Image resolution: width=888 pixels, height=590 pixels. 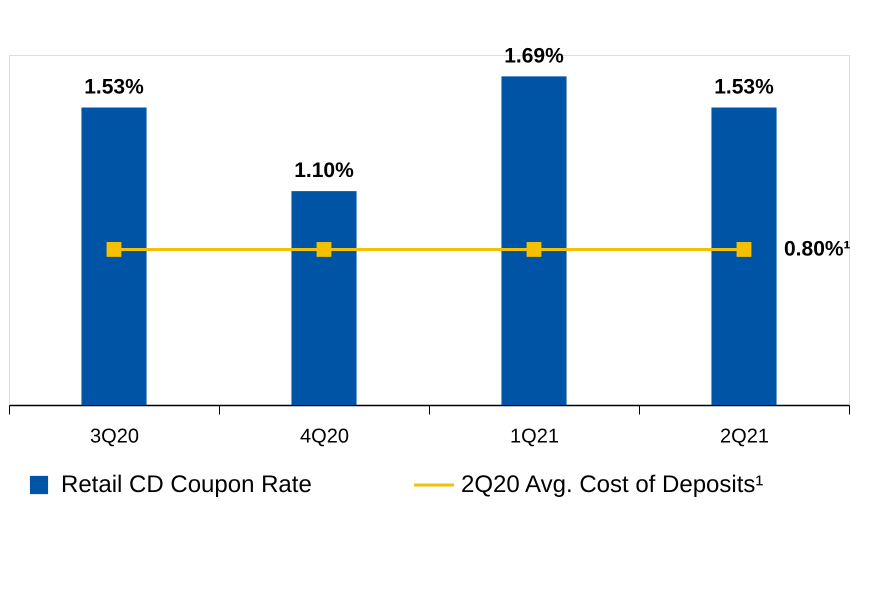 What do you see at coordinates (612, 484) in the screenshot?
I see `legend-label: 2Q20 Avg. Cost of Deposits¹` at bounding box center [612, 484].